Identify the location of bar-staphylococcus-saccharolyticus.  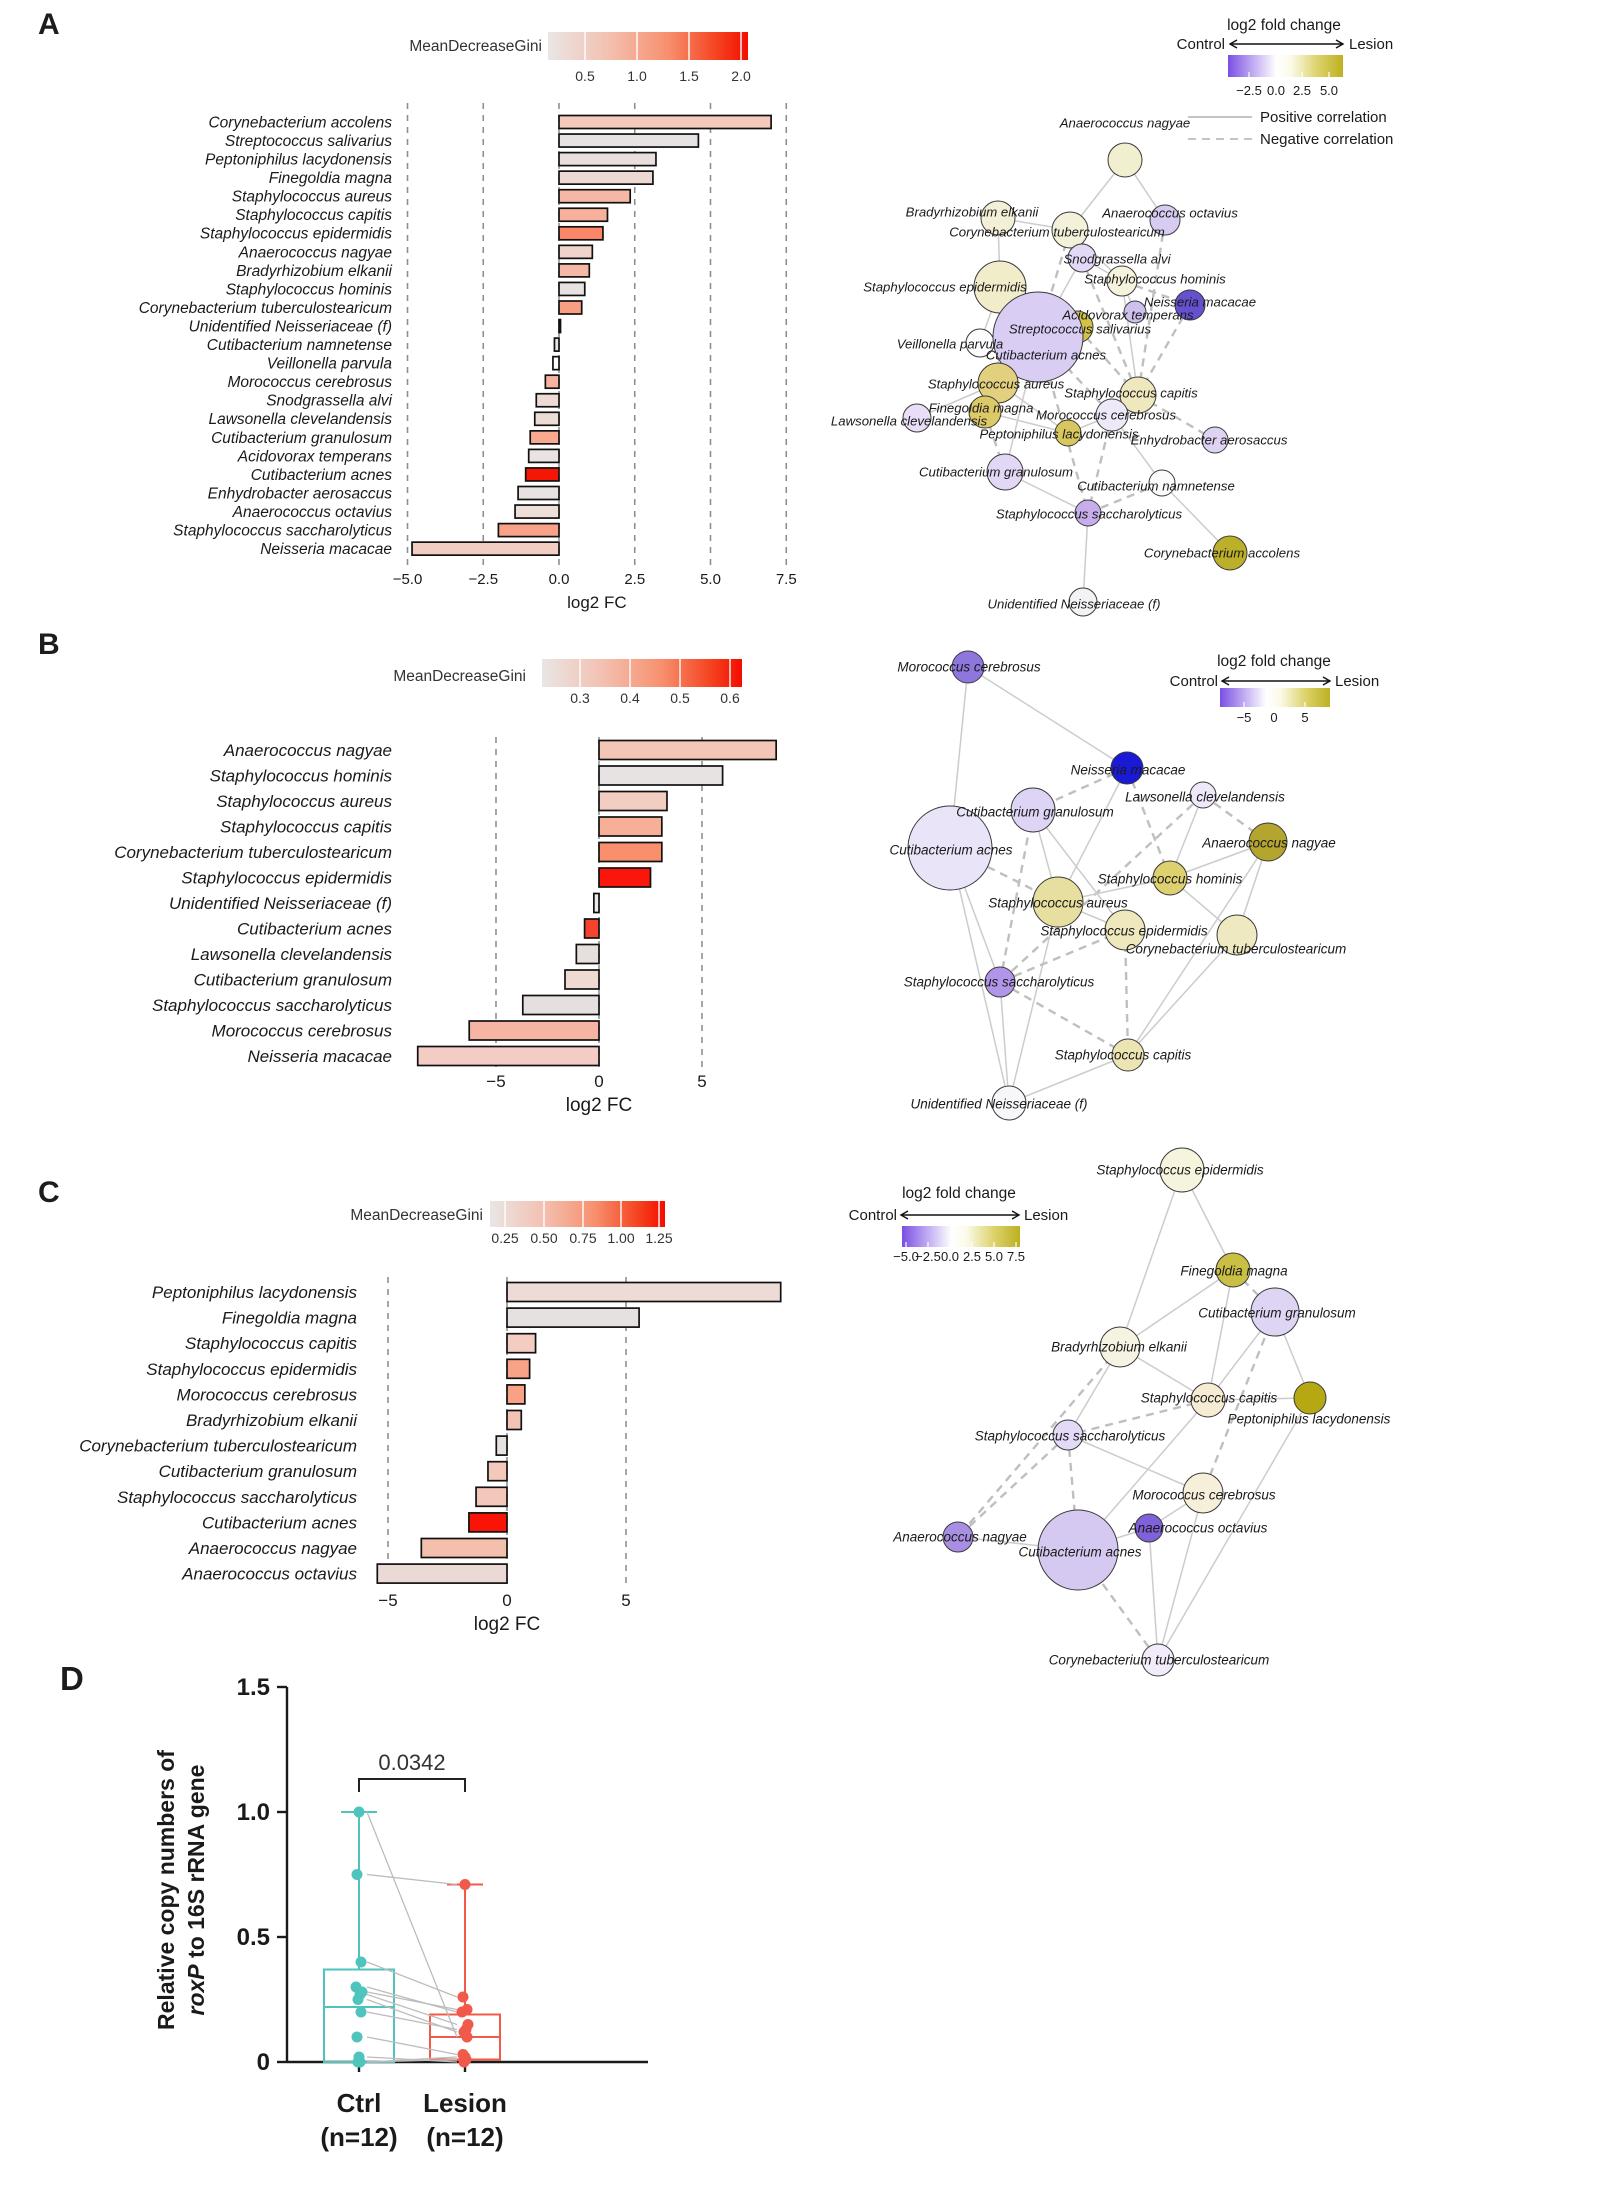
(528, 530).